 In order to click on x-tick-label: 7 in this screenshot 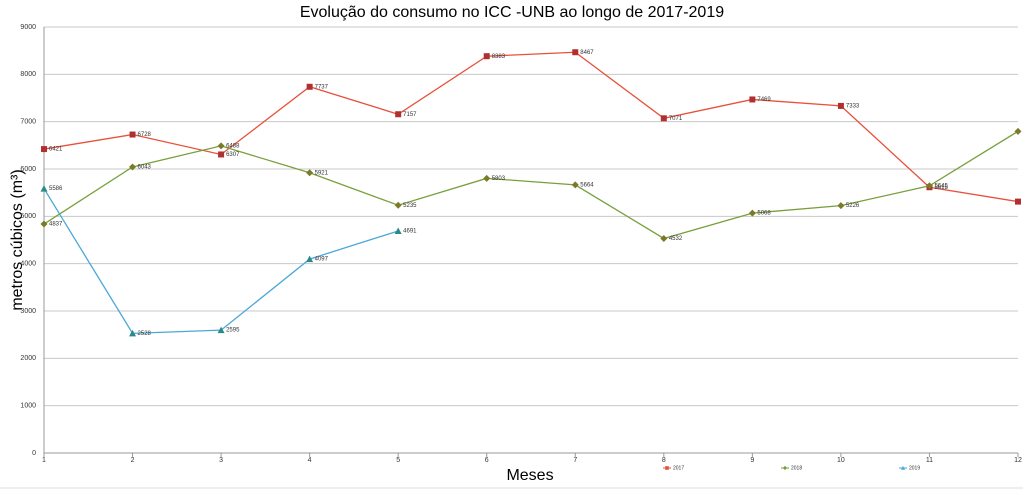, I will do `click(575, 460)`.